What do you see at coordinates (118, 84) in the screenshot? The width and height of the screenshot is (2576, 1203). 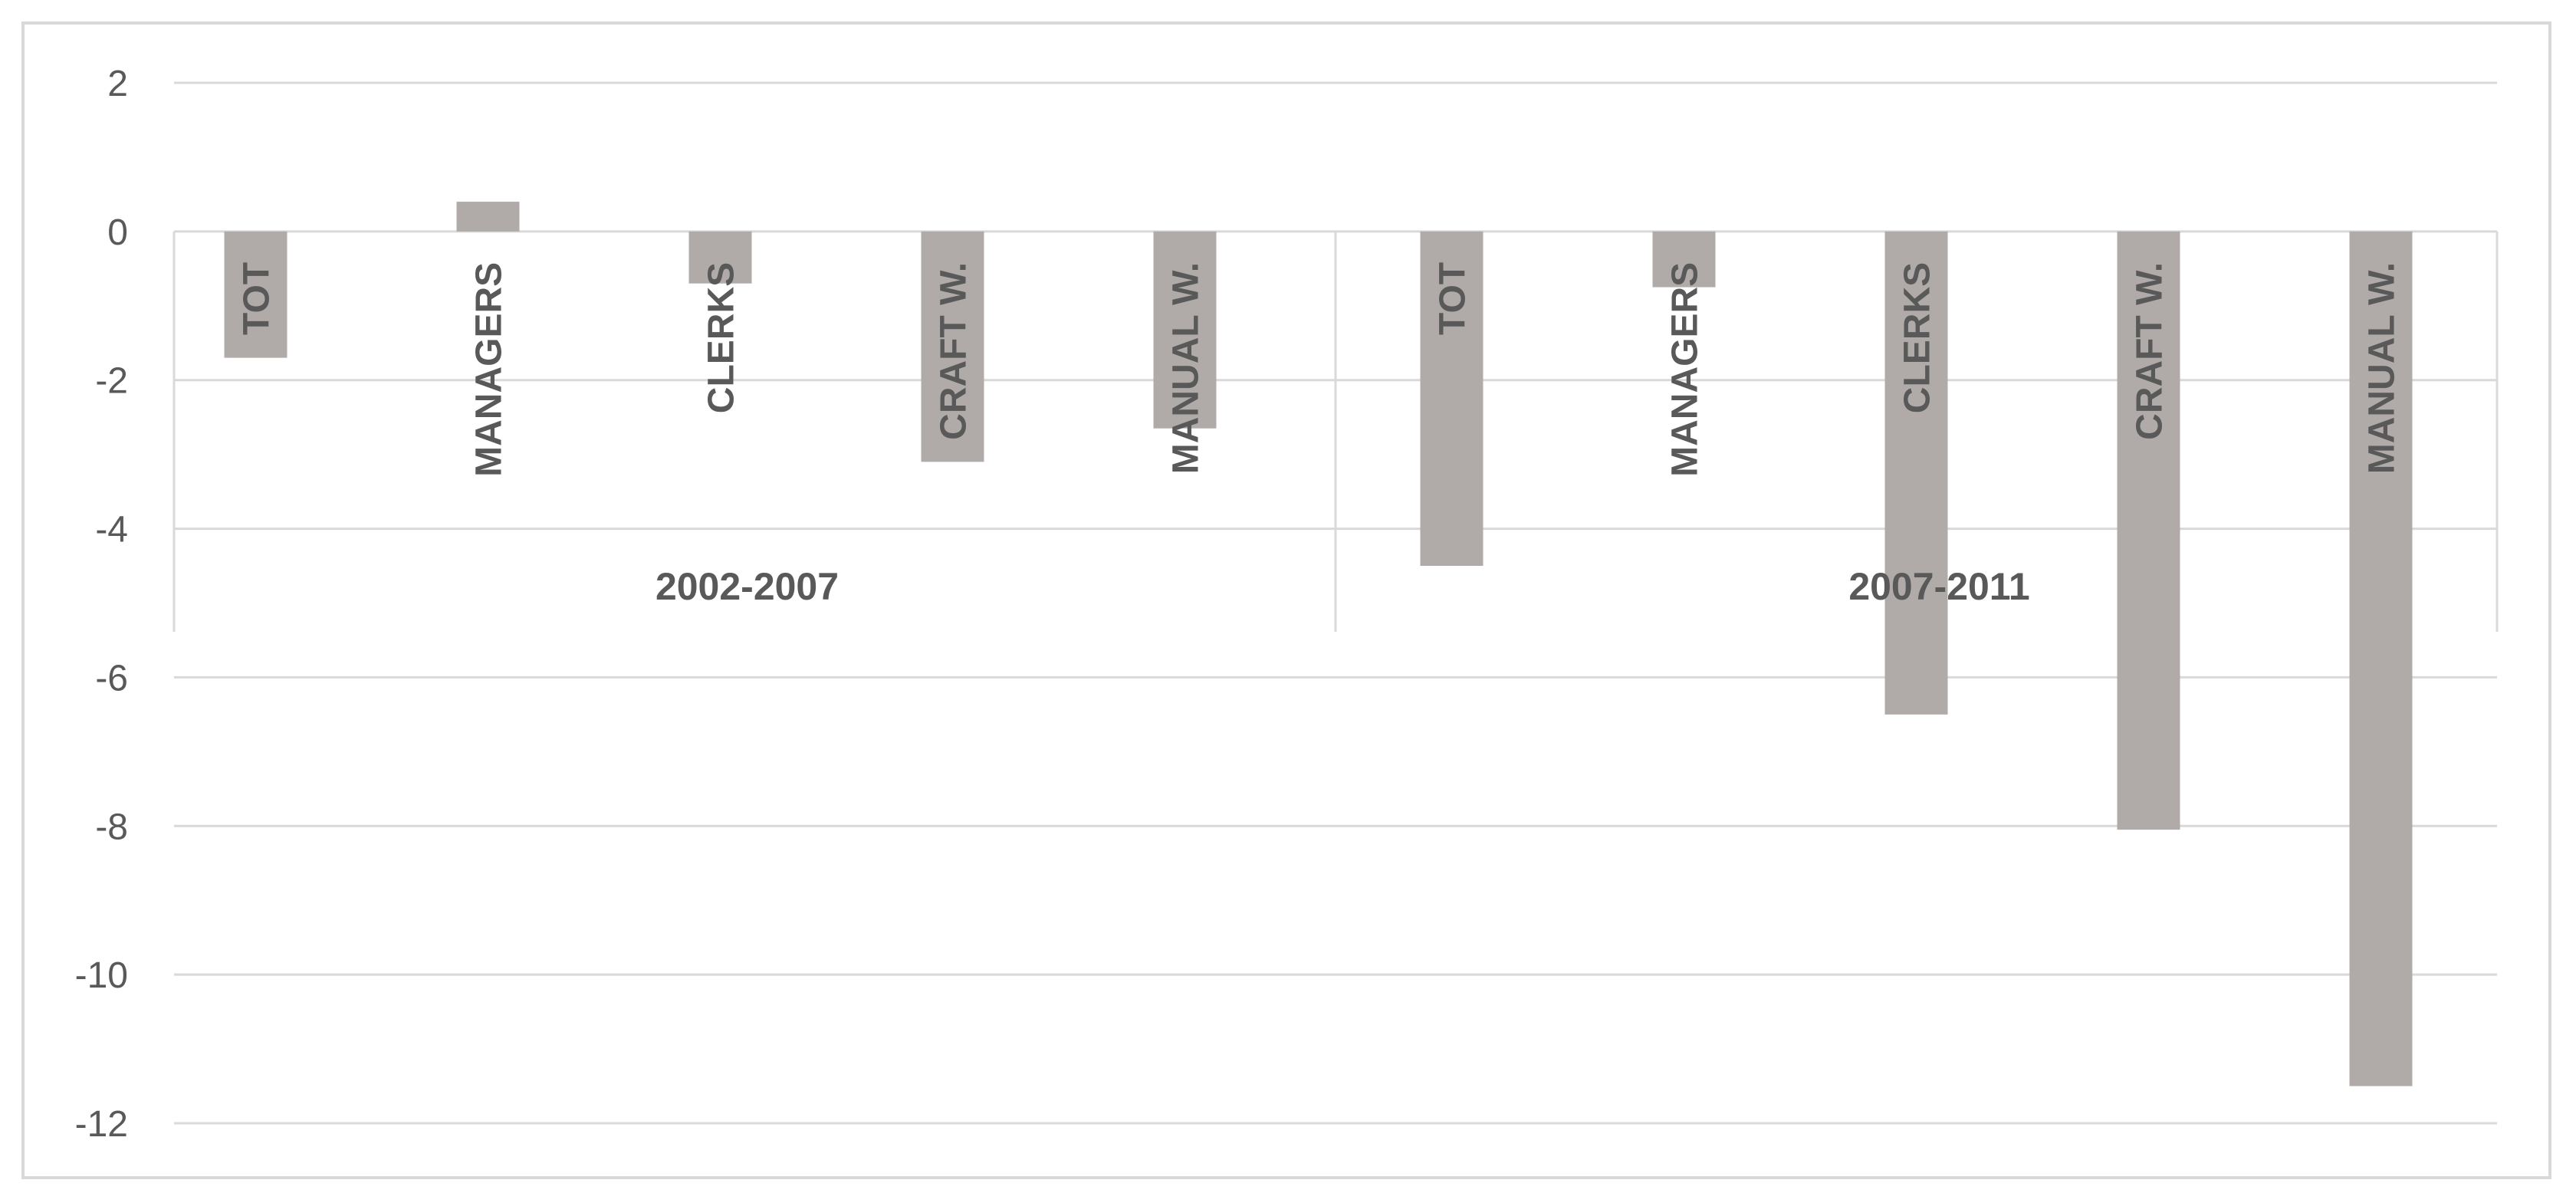 I see `y-tick-label: 2` at bounding box center [118, 84].